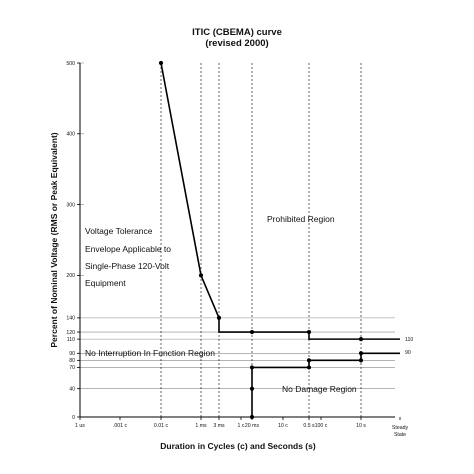  Describe the element at coordinates (409, 340) in the screenshot. I see `end-label-110: 110` at that location.